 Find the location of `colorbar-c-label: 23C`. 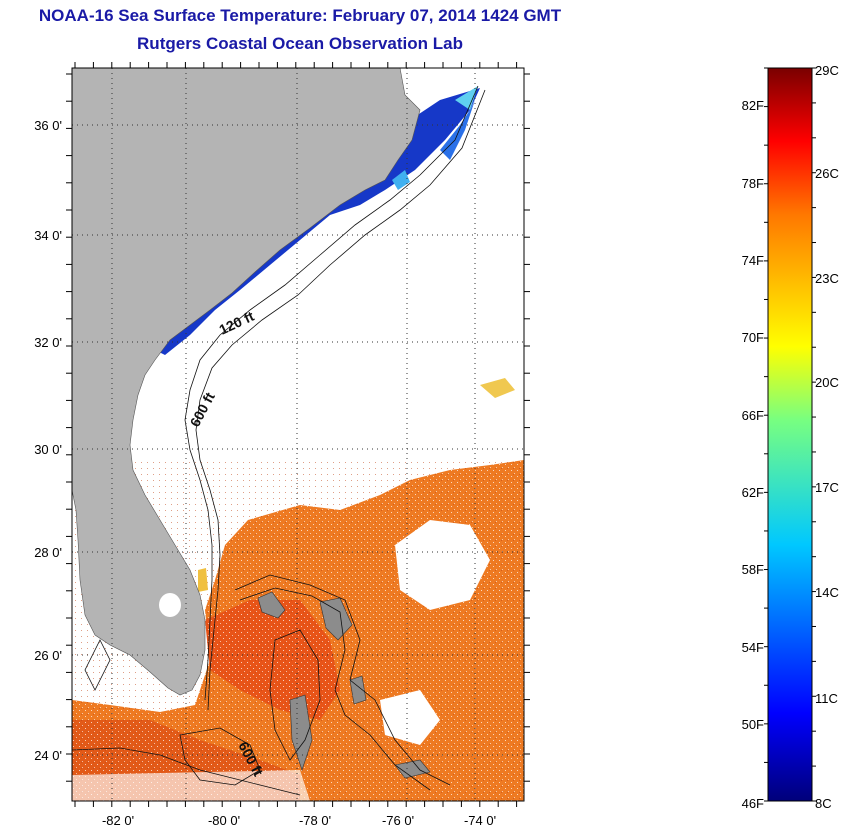

colorbar-c-label: 23C is located at coordinates (827, 278).